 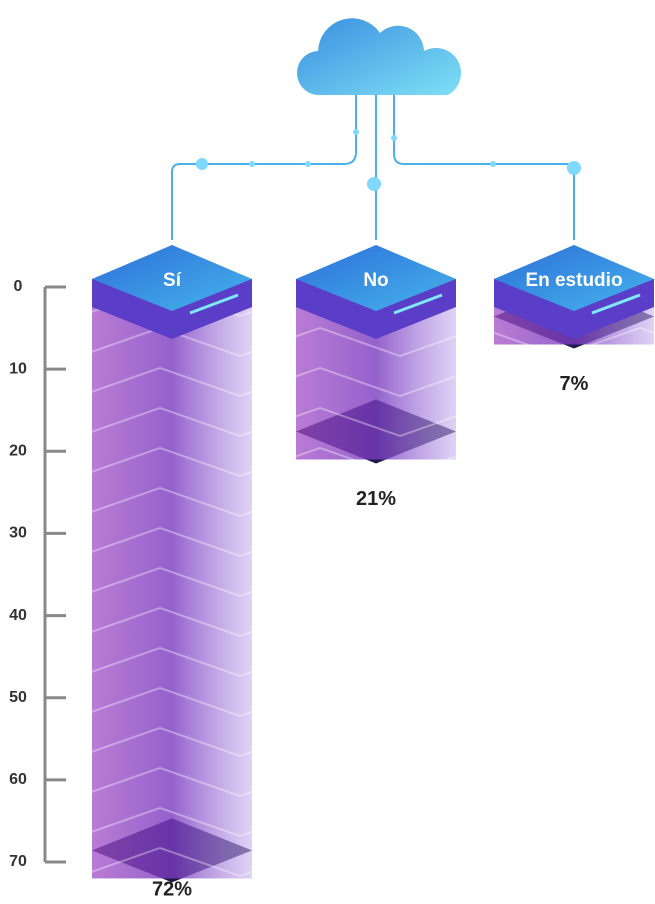 What do you see at coordinates (388, 160) in the screenshot?
I see `nodes` at bounding box center [388, 160].